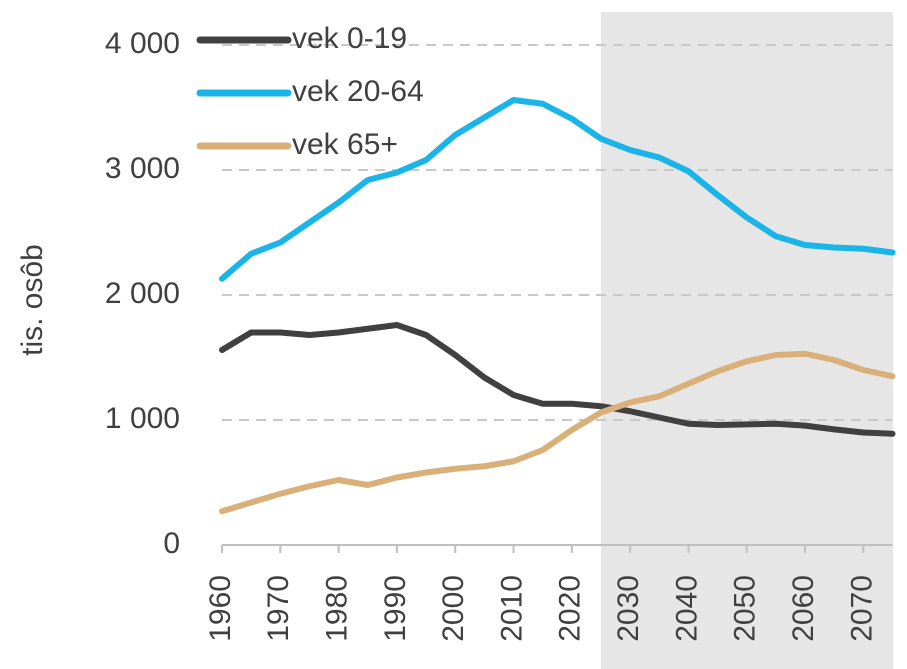  What do you see at coordinates (628, 608) in the screenshot?
I see `x-tick-label: 2030` at bounding box center [628, 608].